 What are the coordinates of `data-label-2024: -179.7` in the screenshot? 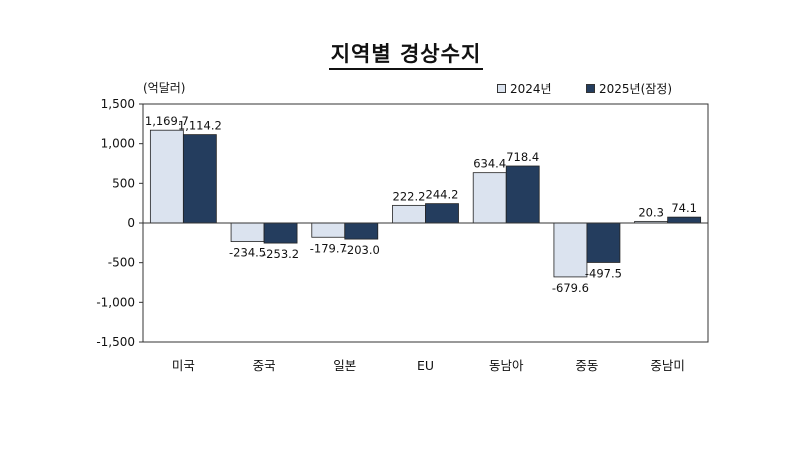 It's located at (328, 248).